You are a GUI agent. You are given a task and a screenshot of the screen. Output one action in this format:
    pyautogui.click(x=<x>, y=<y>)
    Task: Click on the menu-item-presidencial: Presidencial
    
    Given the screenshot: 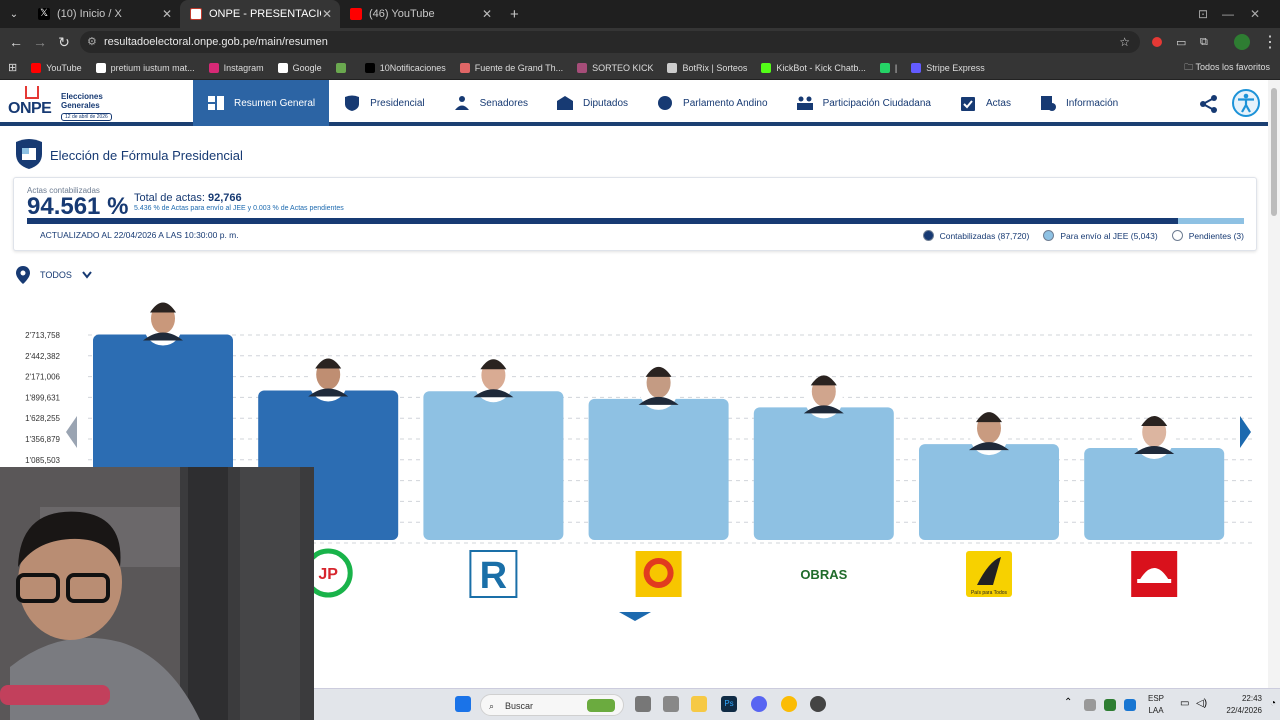 What is the action you would take?
    pyautogui.click(x=383, y=103)
    